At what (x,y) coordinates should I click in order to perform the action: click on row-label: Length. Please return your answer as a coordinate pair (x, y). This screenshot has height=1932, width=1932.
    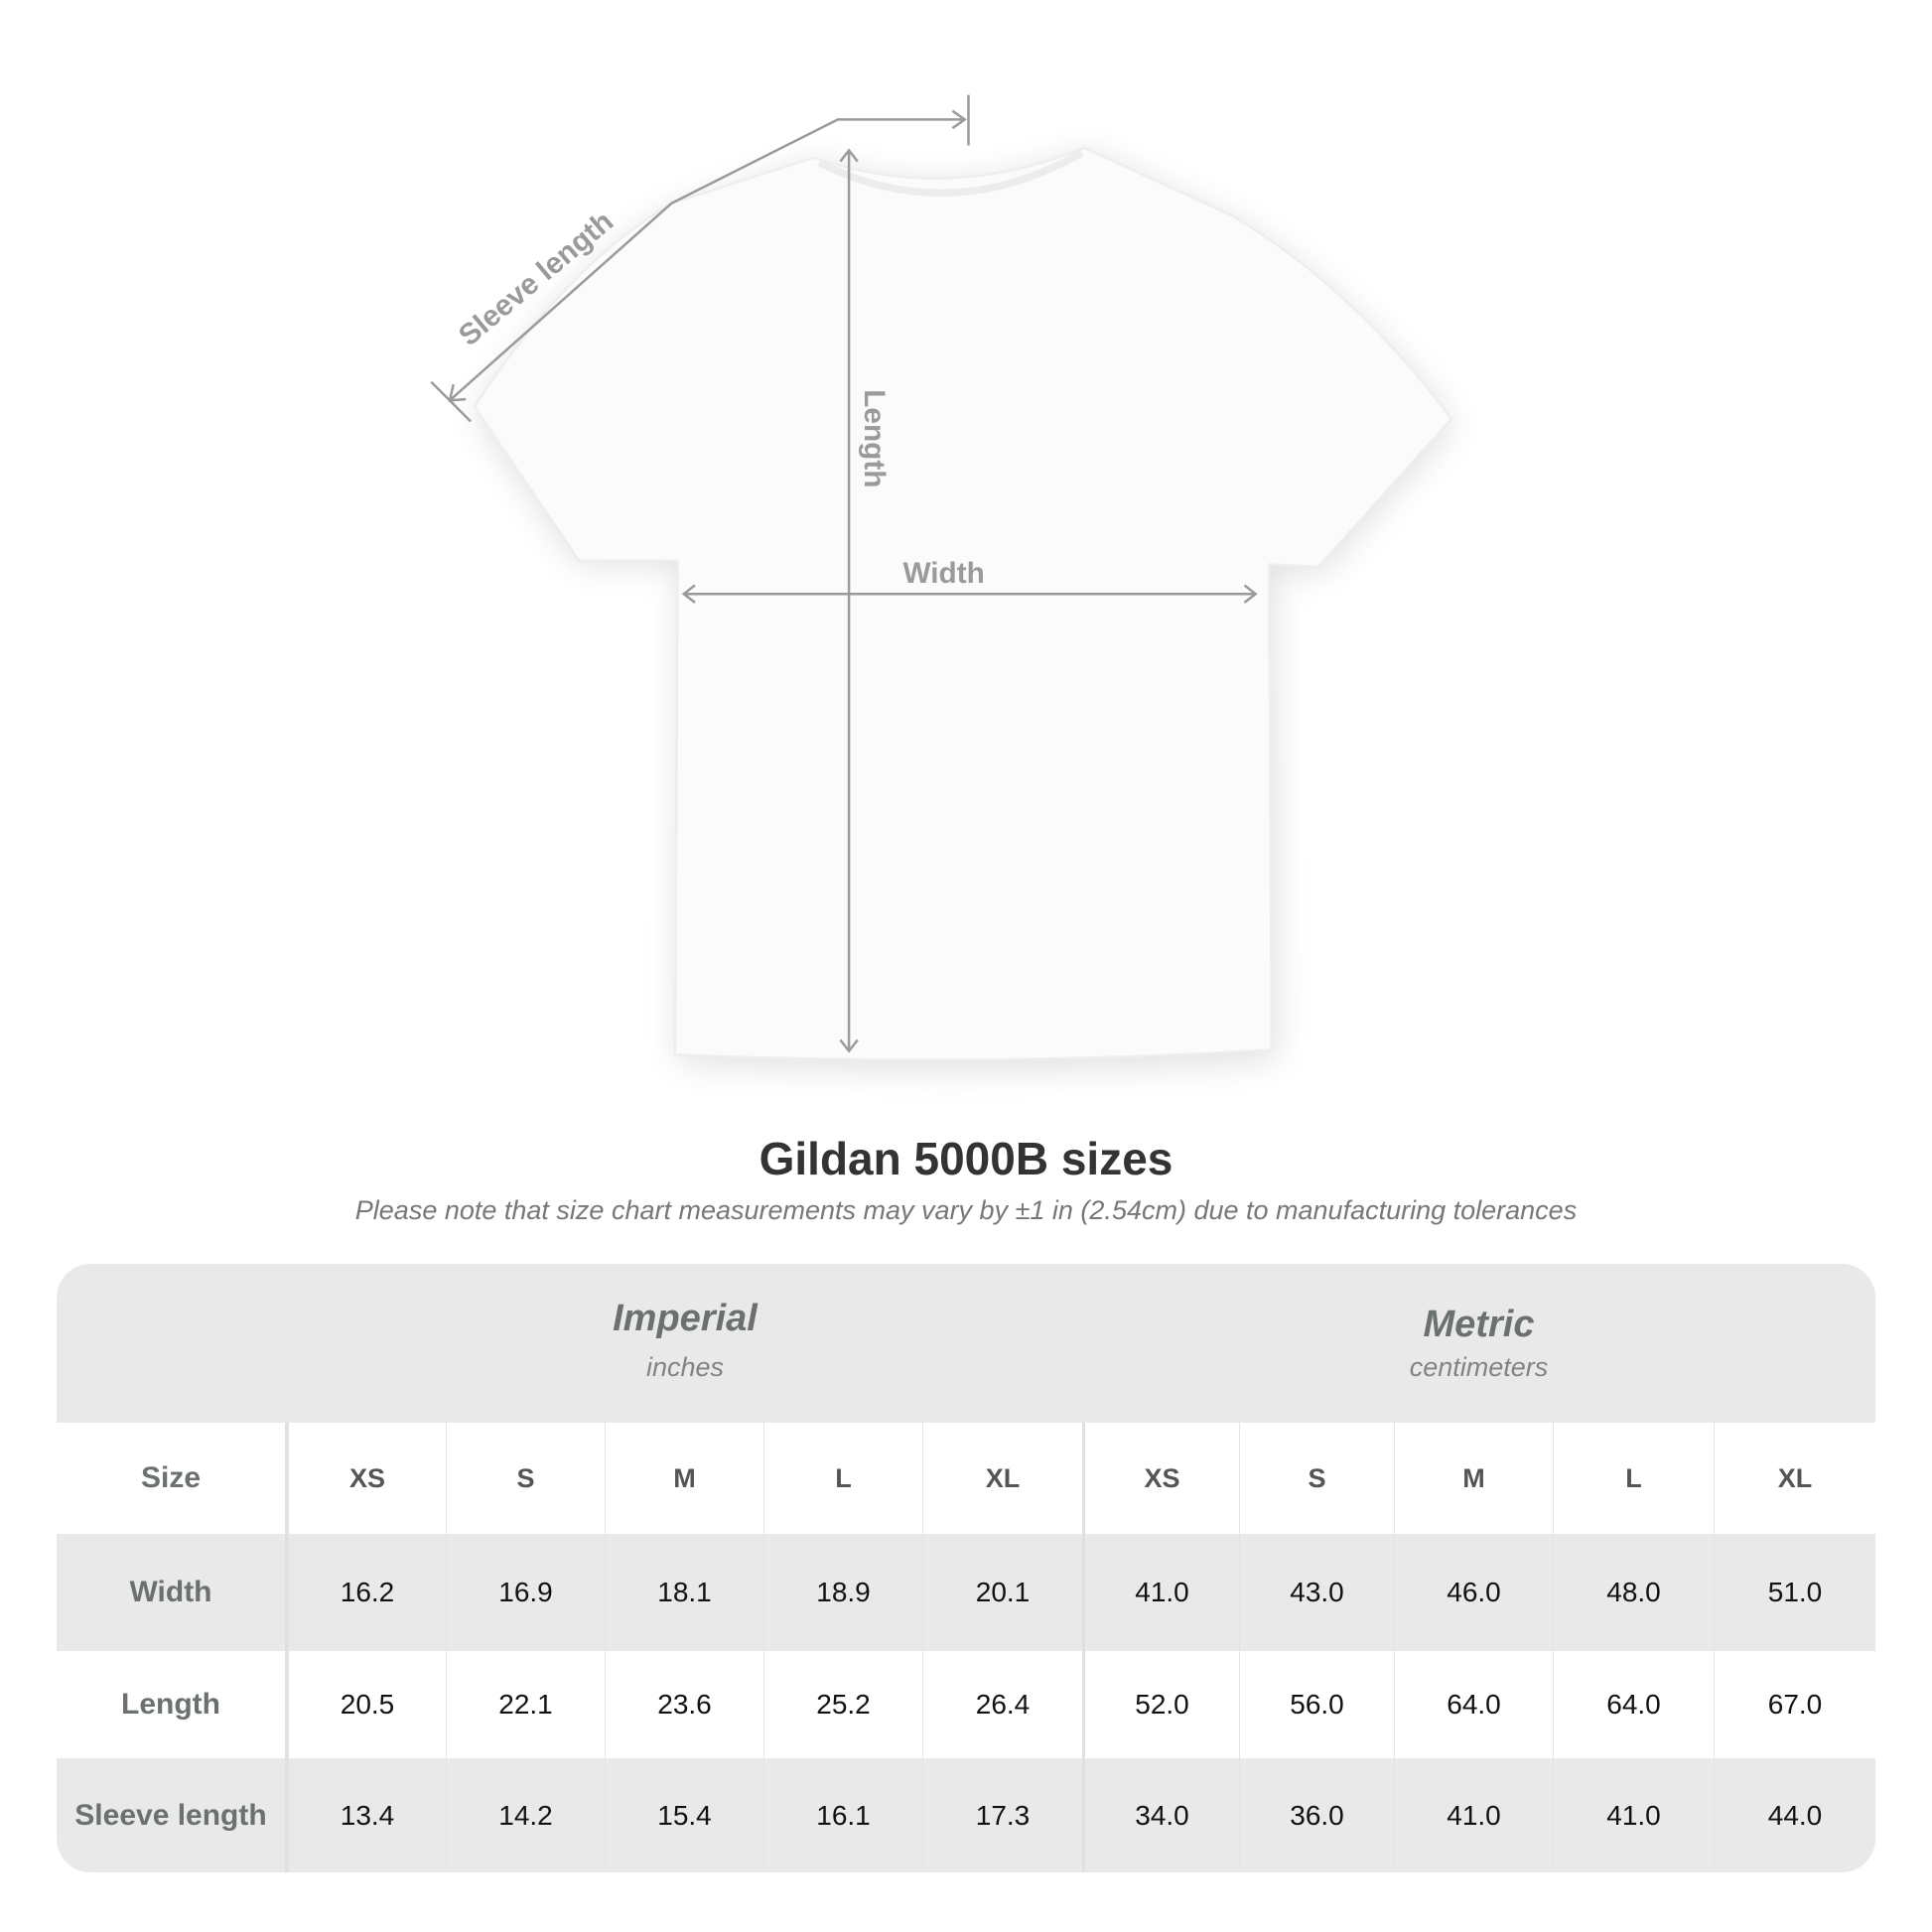
    Looking at the image, I should click on (172, 1705).